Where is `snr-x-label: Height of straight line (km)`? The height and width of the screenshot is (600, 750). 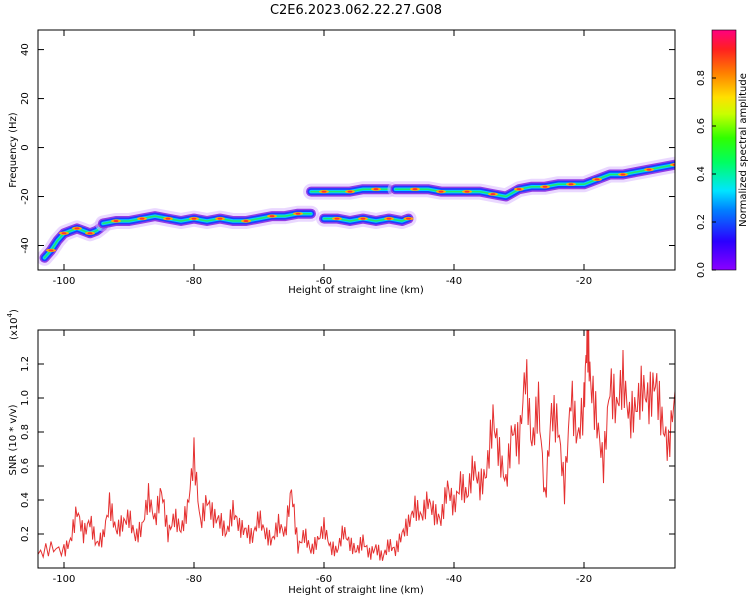
snr-x-label: Height of straight line (km) is located at coordinates (356, 590).